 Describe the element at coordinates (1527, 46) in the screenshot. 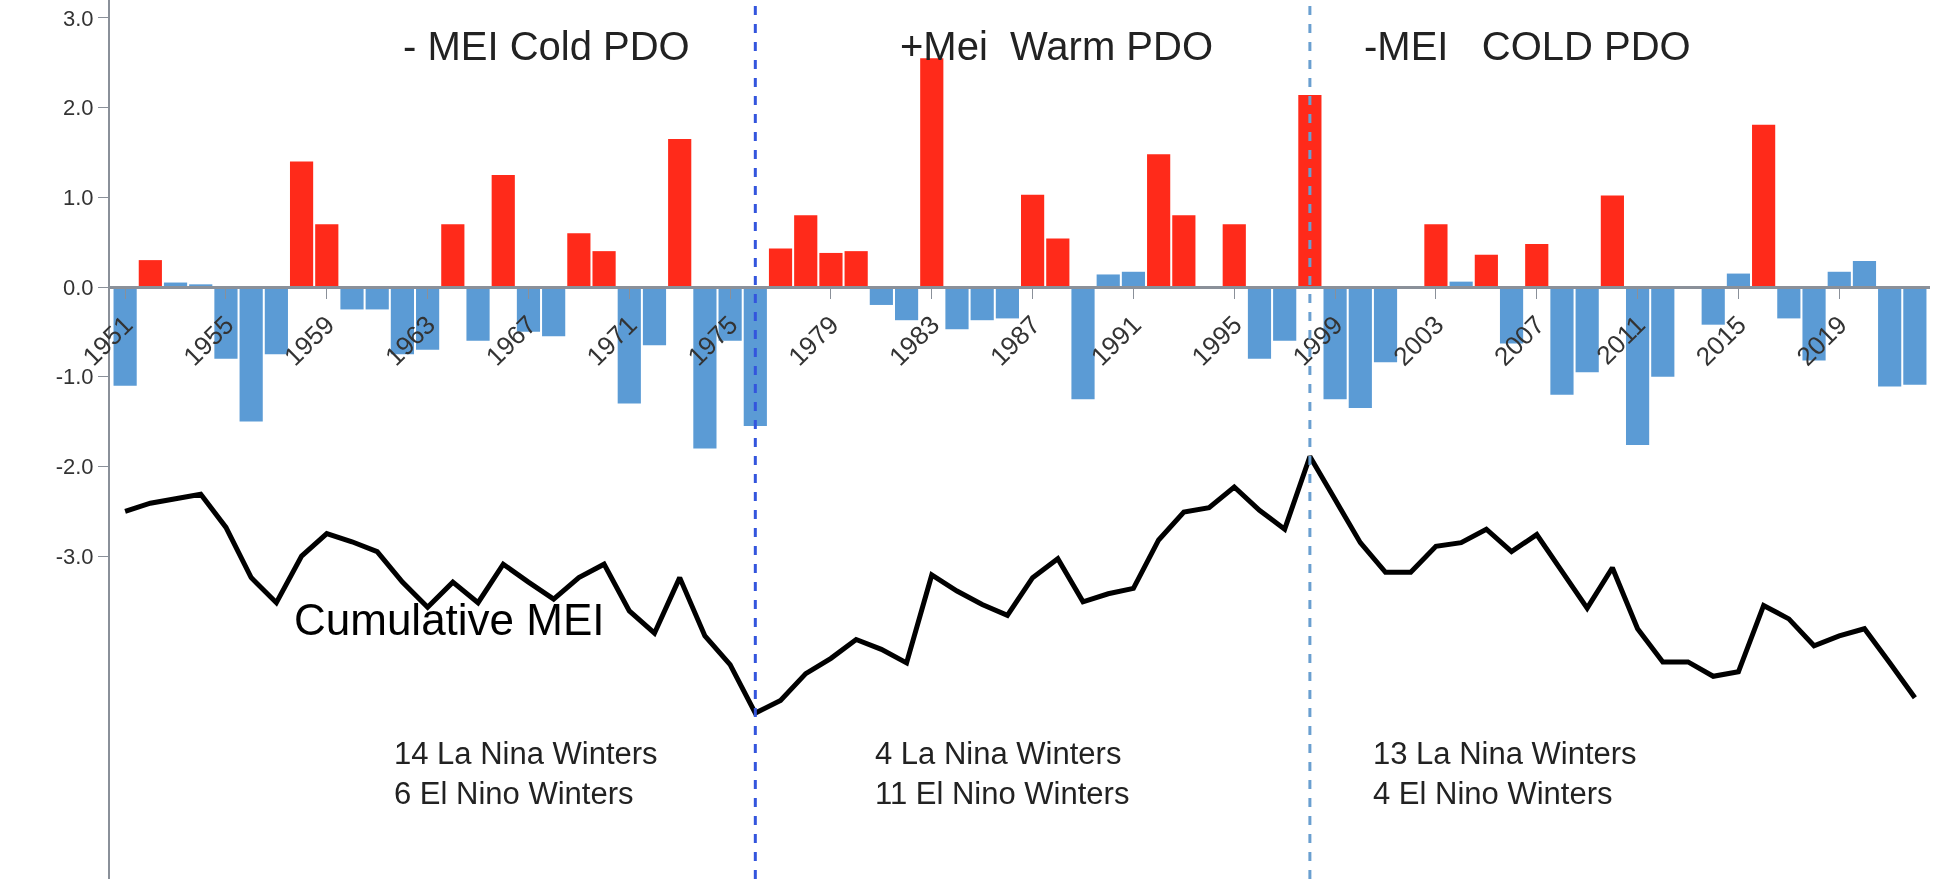

I see `annotation: -MEI COLD PDO` at that location.